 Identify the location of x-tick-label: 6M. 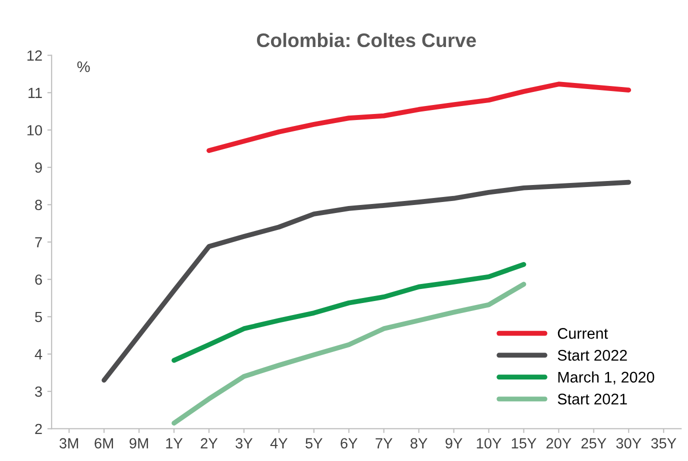
(103, 443).